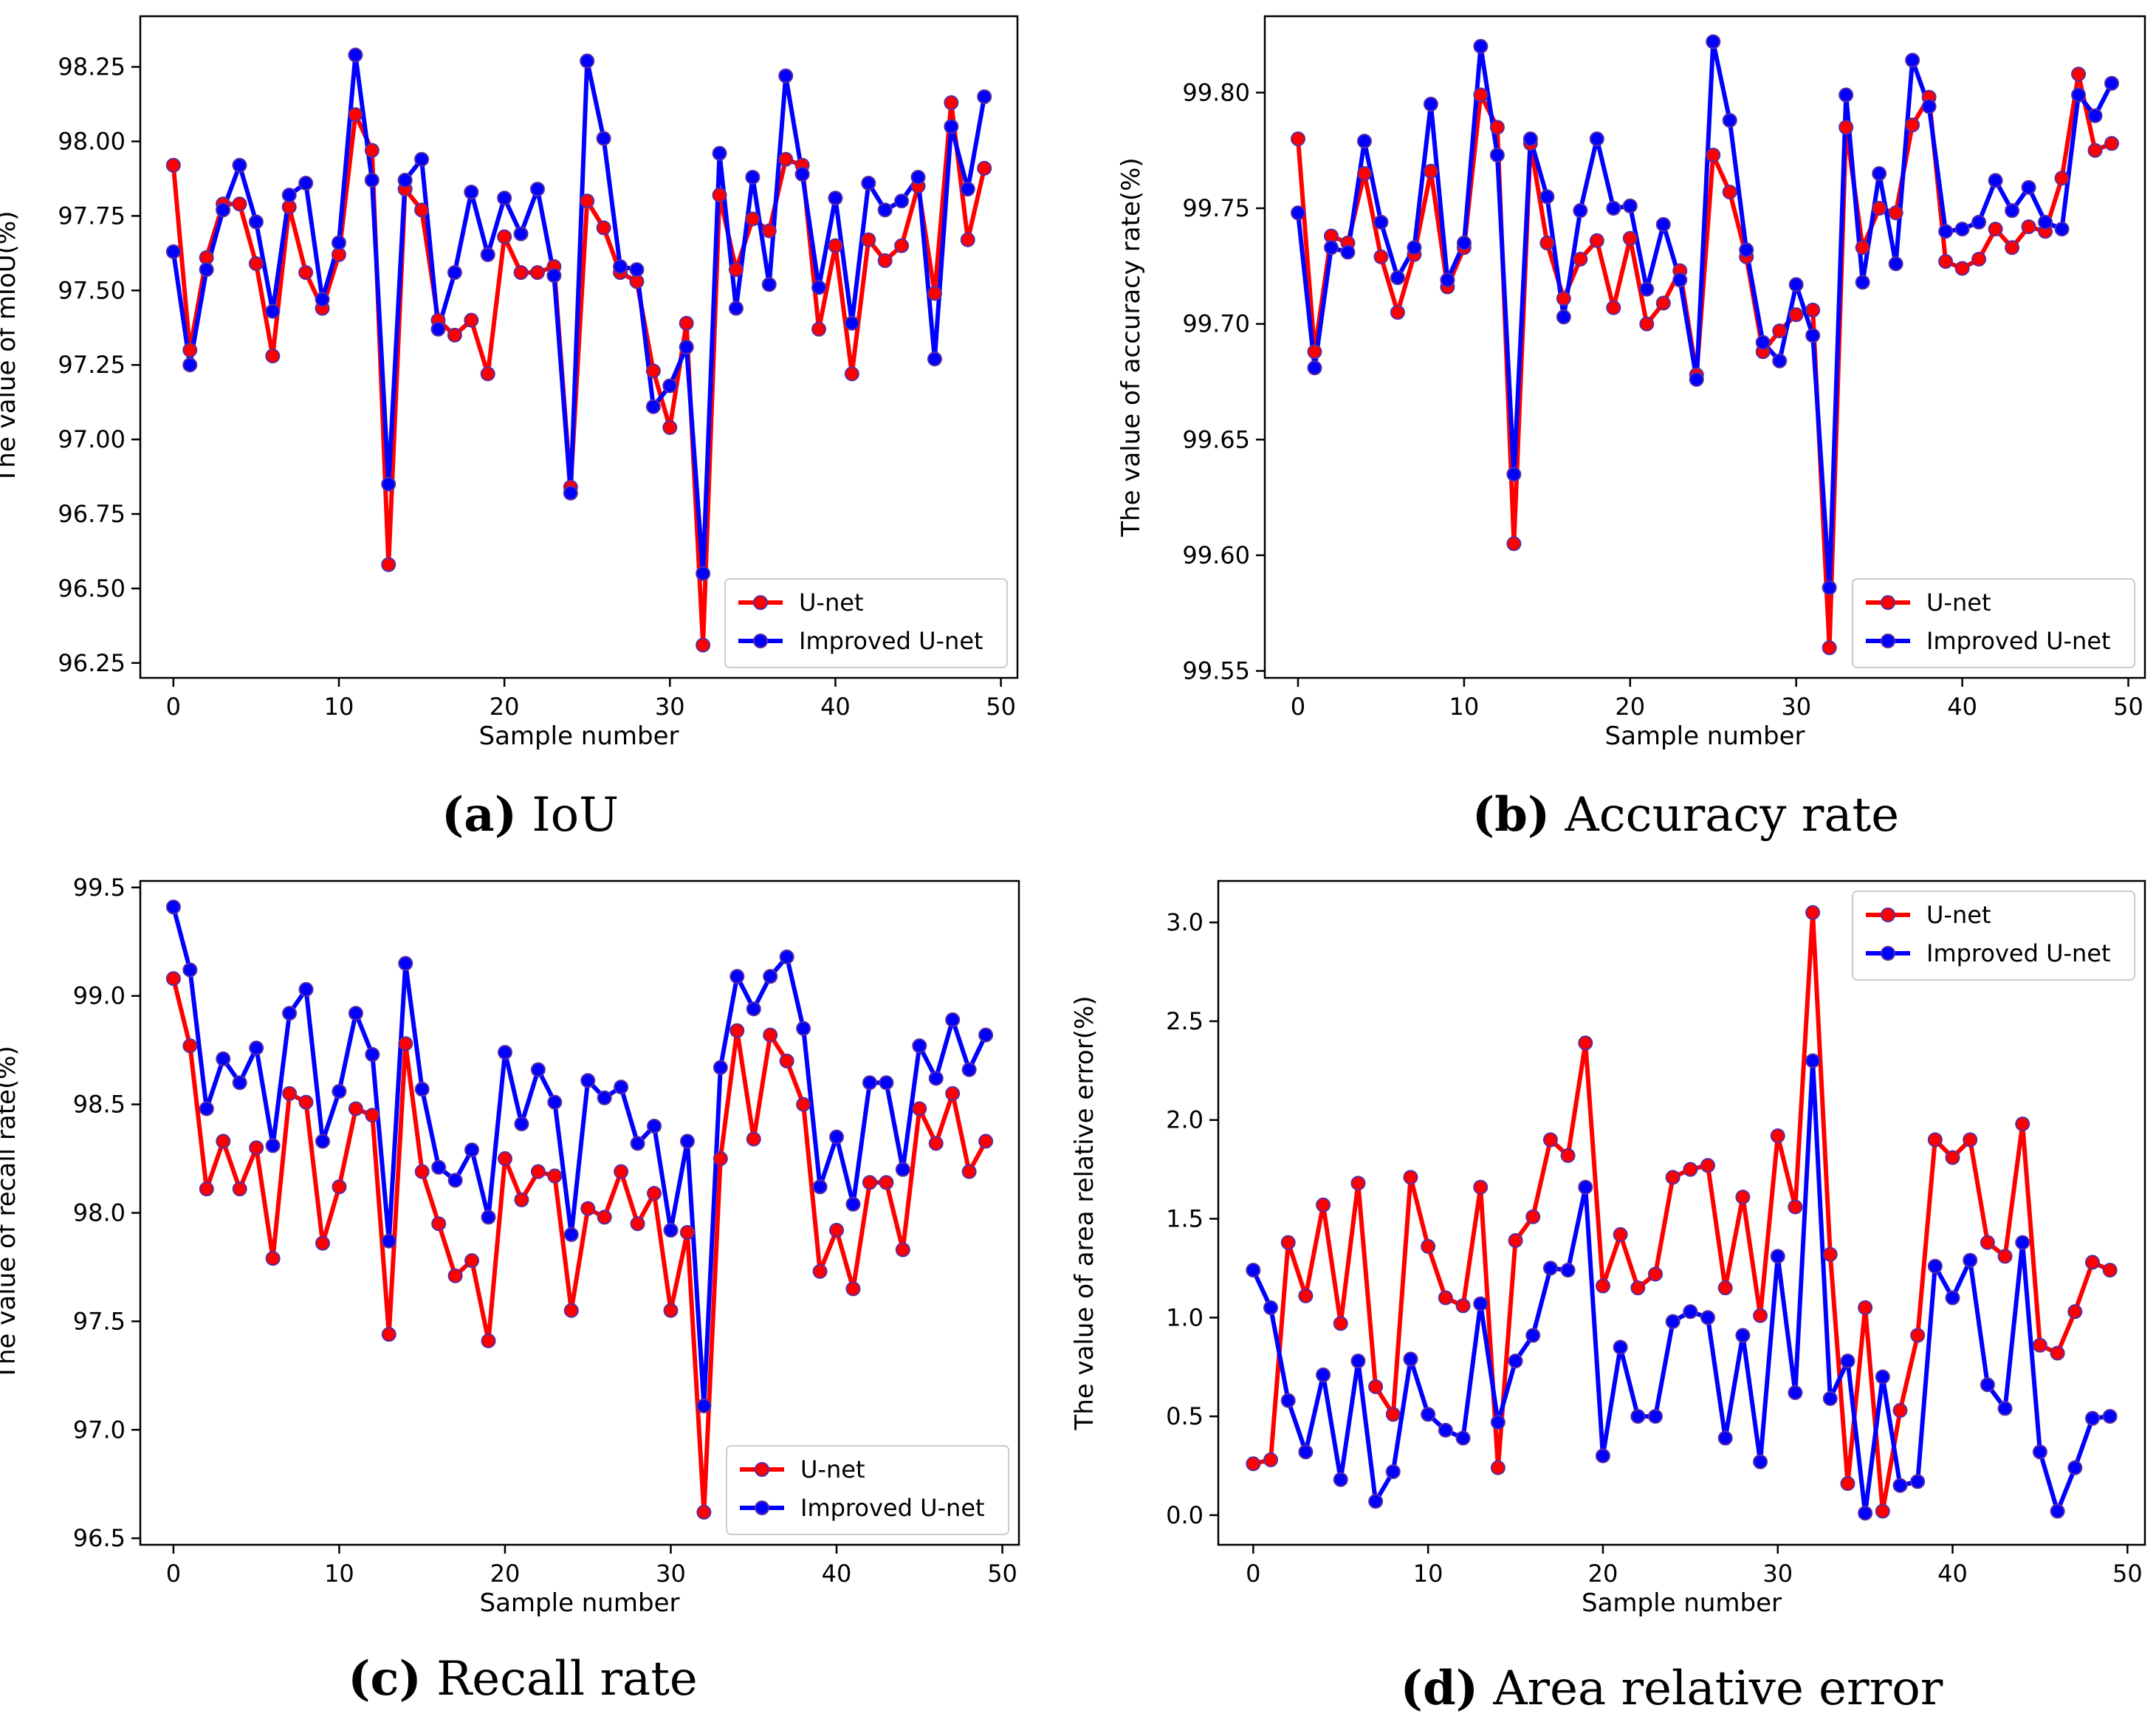 Image resolution: width=2156 pixels, height=1722 pixels. Describe the element at coordinates (560, 1679) in the screenshot. I see `caption-text: Recall rate` at that location.